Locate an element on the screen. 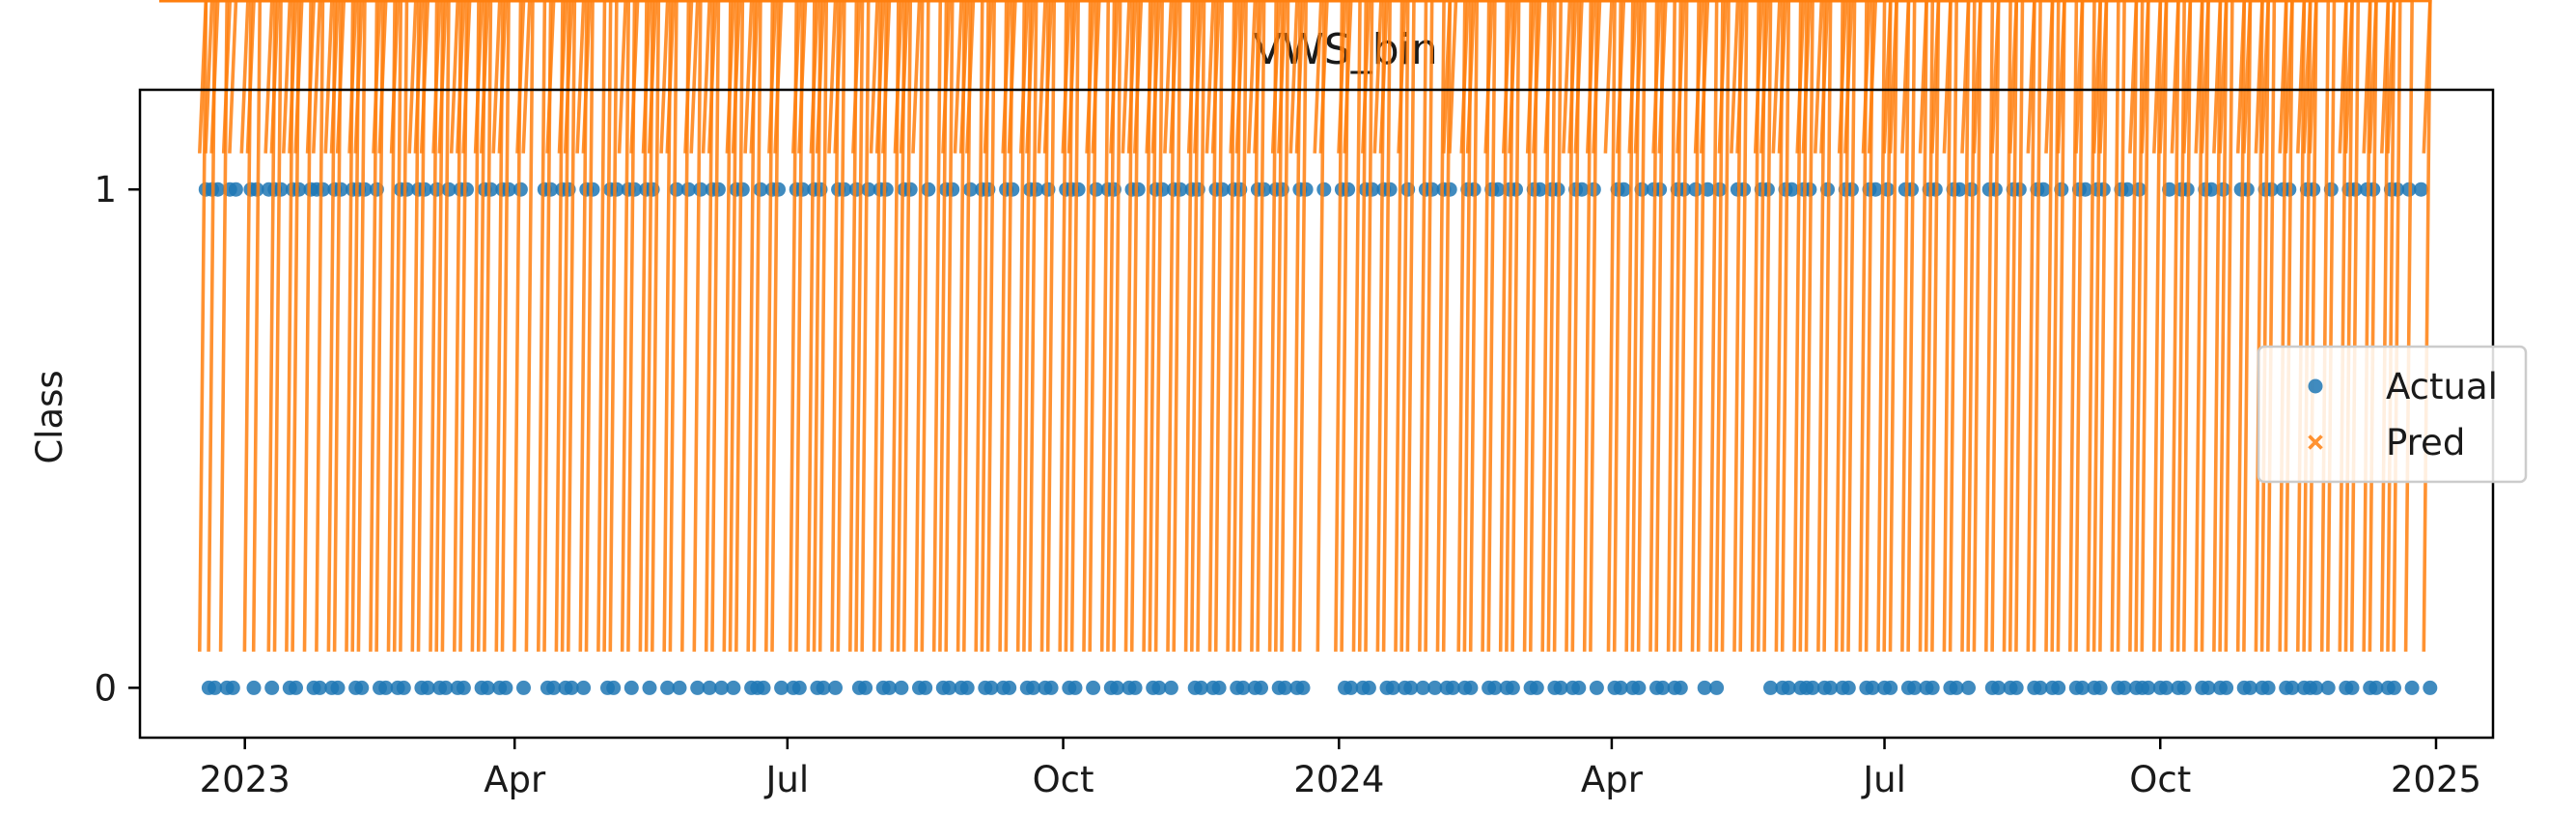  legend-pred-marker is located at coordinates (2315, 442).